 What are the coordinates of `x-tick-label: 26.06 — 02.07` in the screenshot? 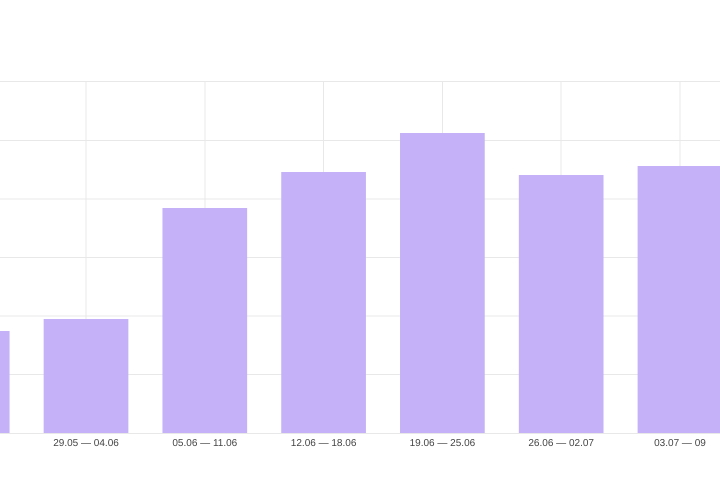 It's located at (561, 443).